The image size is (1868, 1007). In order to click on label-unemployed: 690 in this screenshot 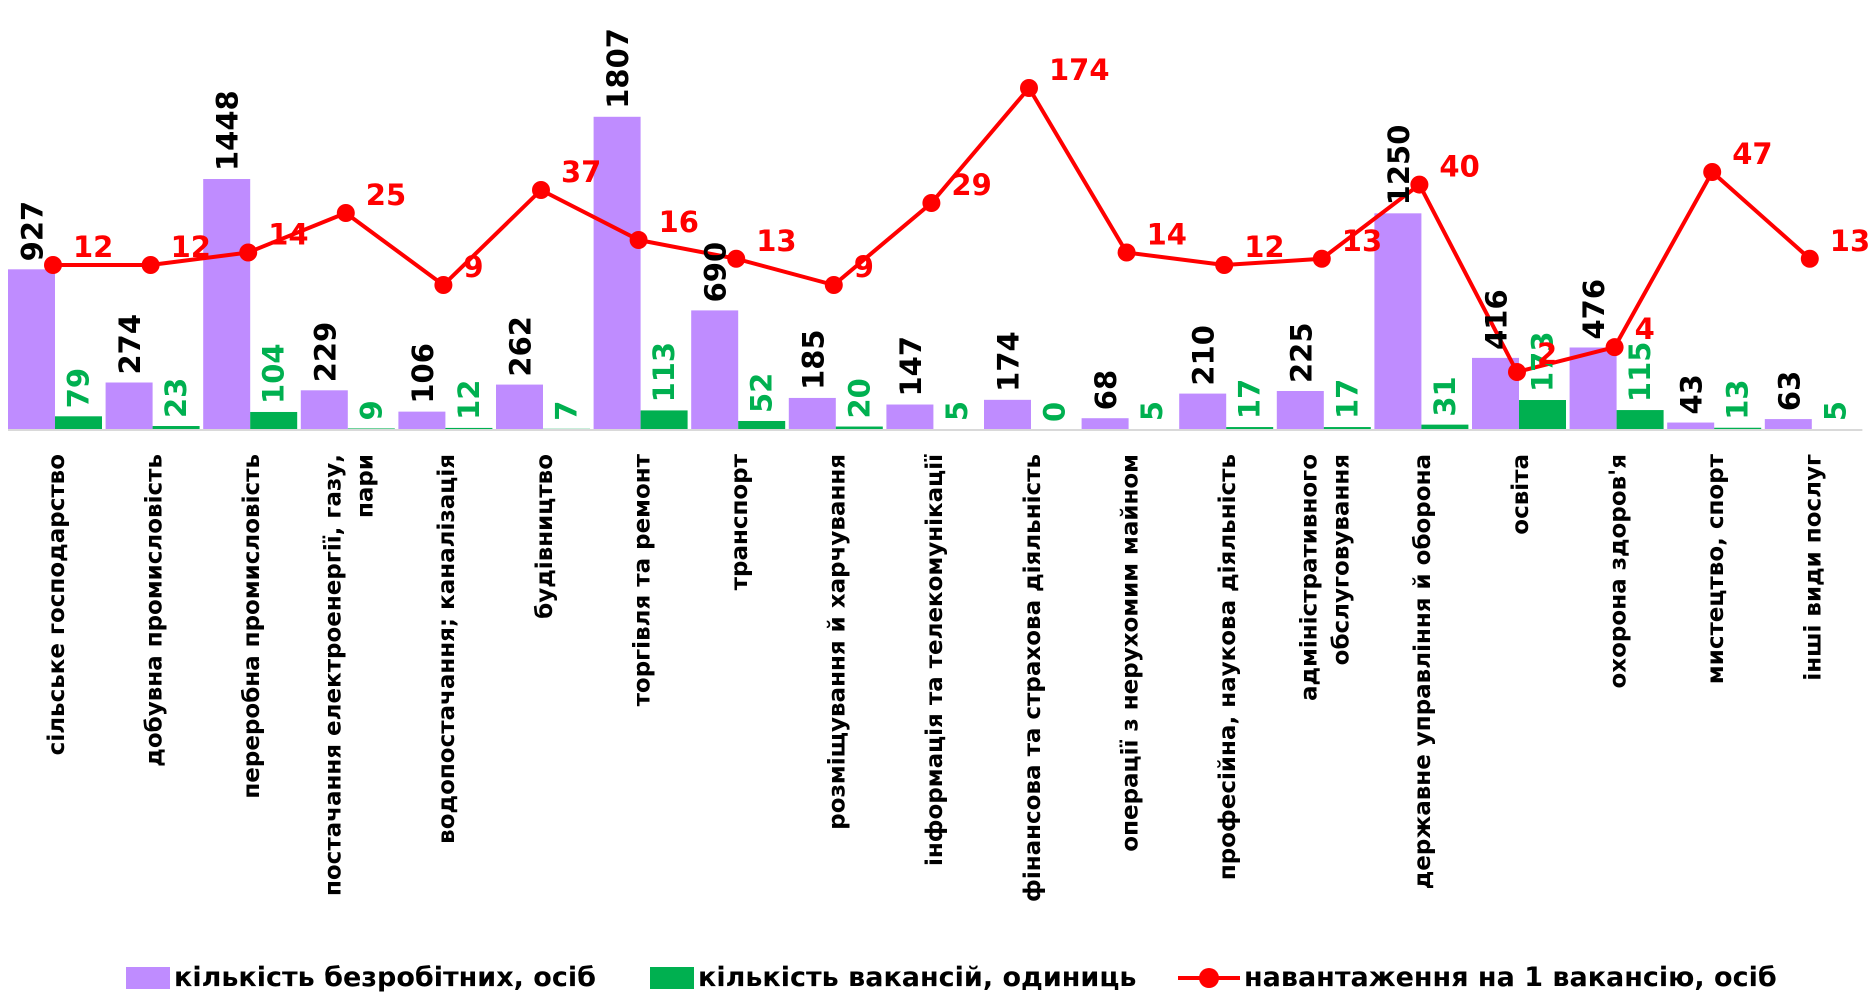, I will do `click(716, 272)`.